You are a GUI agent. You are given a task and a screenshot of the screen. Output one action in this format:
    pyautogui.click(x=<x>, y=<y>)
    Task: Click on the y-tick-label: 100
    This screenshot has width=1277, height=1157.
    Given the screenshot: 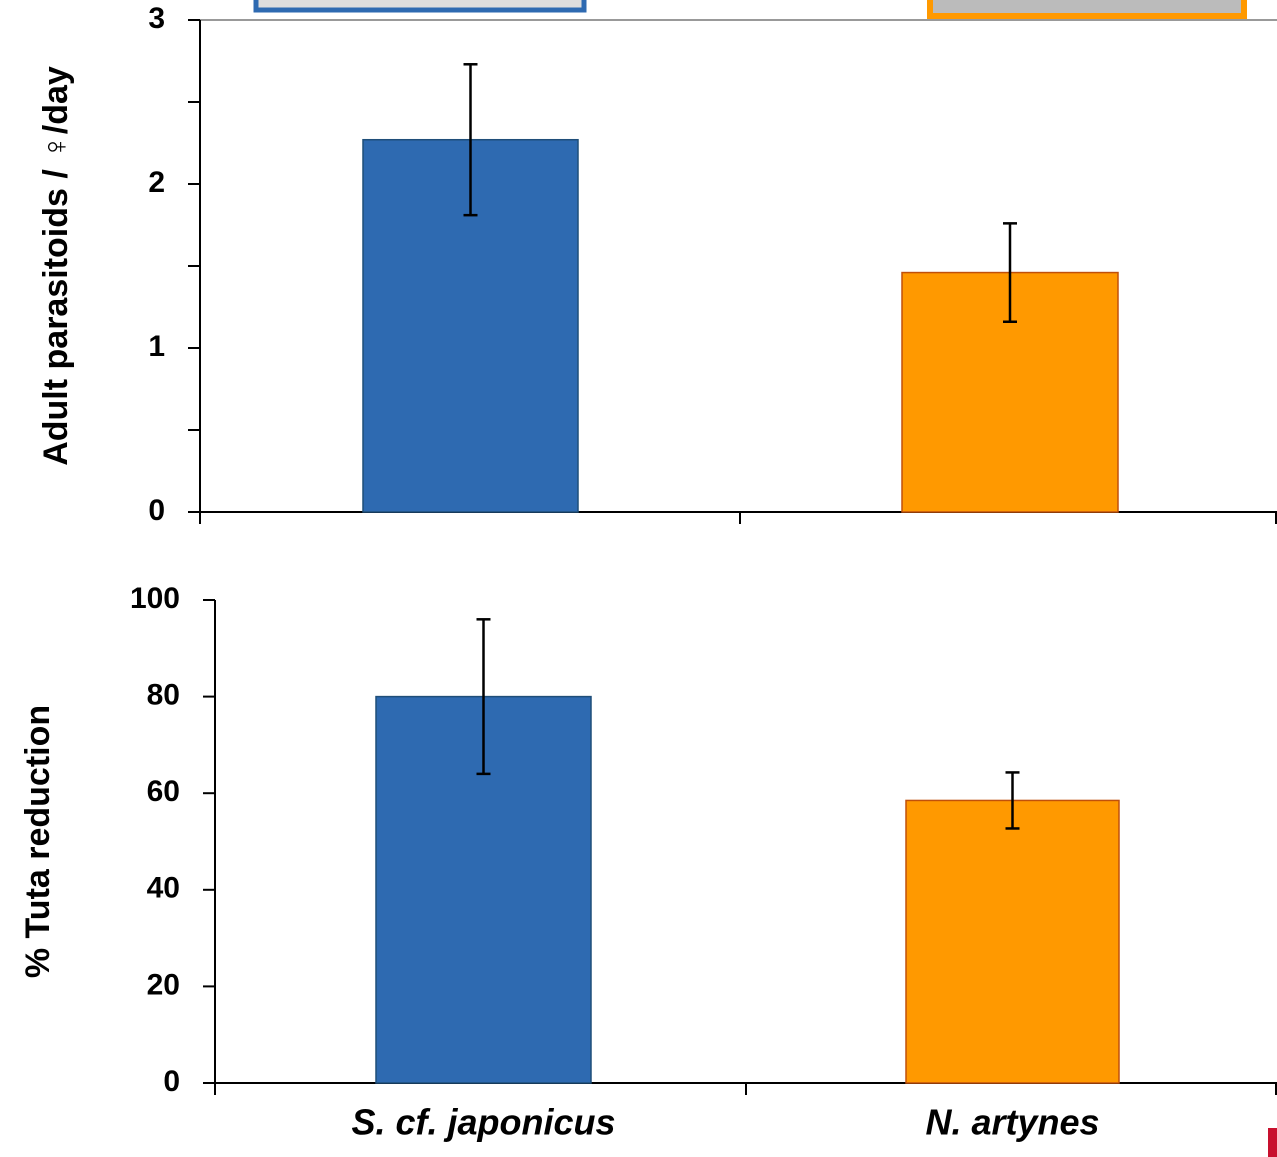 What is the action you would take?
    pyautogui.click(x=155, y=598)
    